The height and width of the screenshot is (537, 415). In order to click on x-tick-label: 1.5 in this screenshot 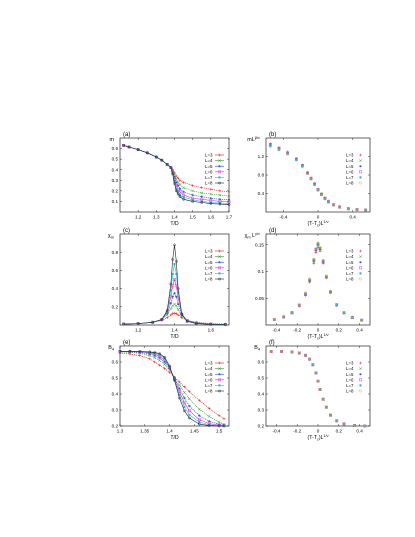, I will do `click(219, 431)`.